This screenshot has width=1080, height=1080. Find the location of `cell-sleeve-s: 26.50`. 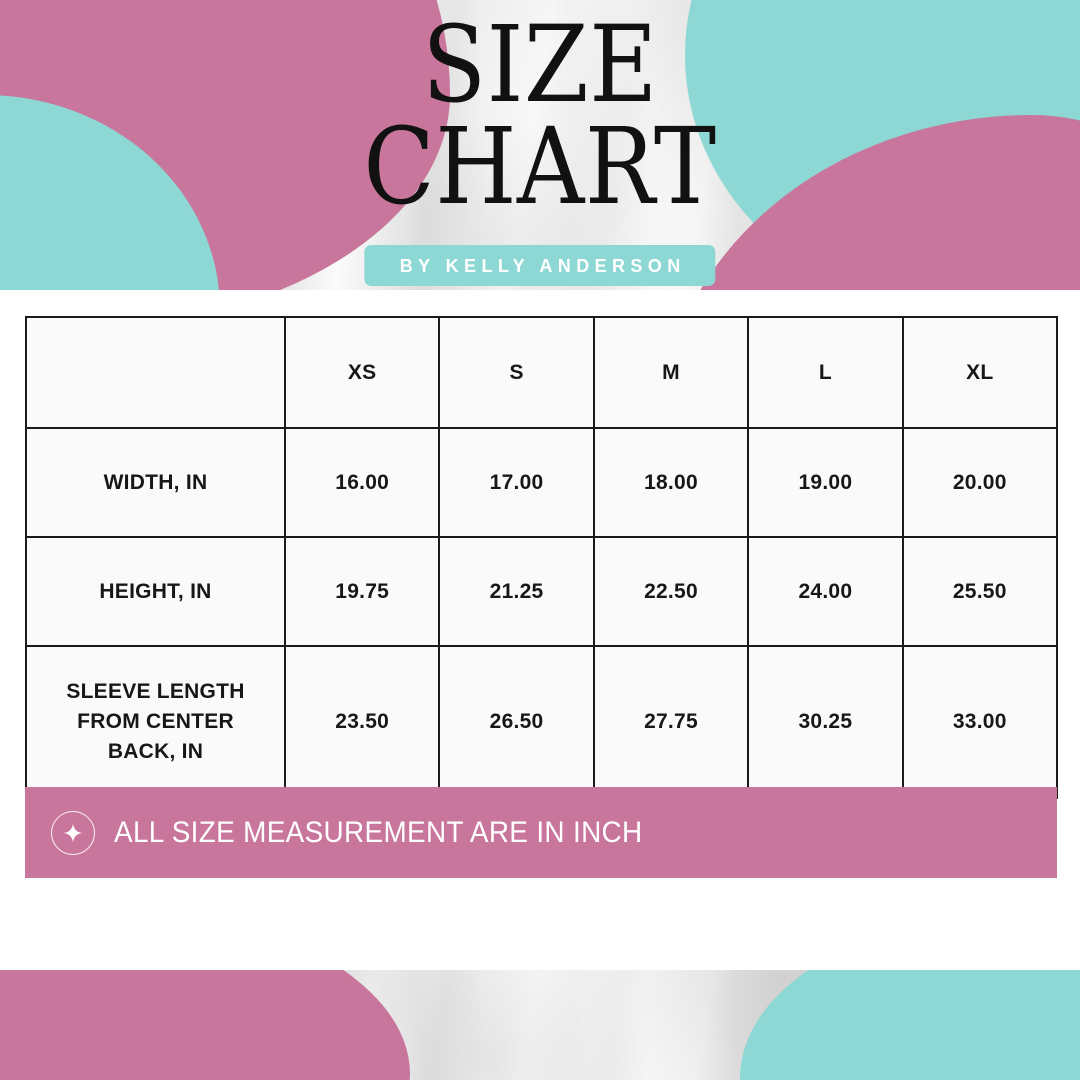

cell-sleeve-s: 26.50 is located at coordinates (516, 722).